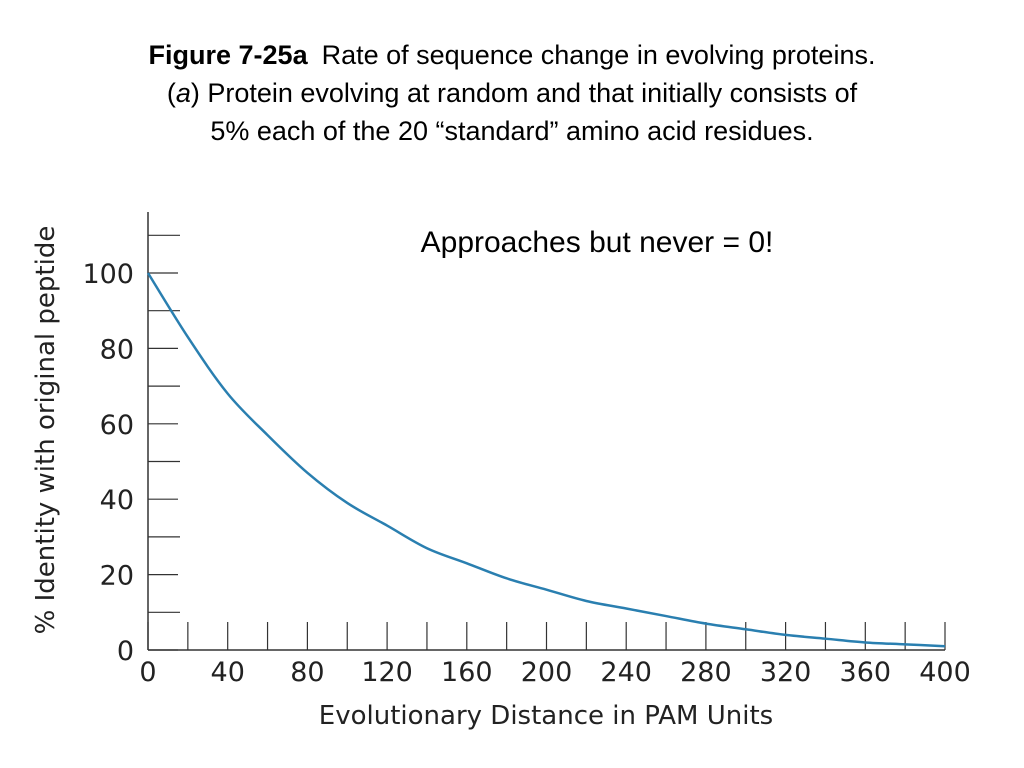 The height and width of the screenshot is (768, 1024). Describe the element at coordinates (546, 716) in the screenshot. I see `x-axis-title: Evolutionary Distance in PAM Units` at that location.